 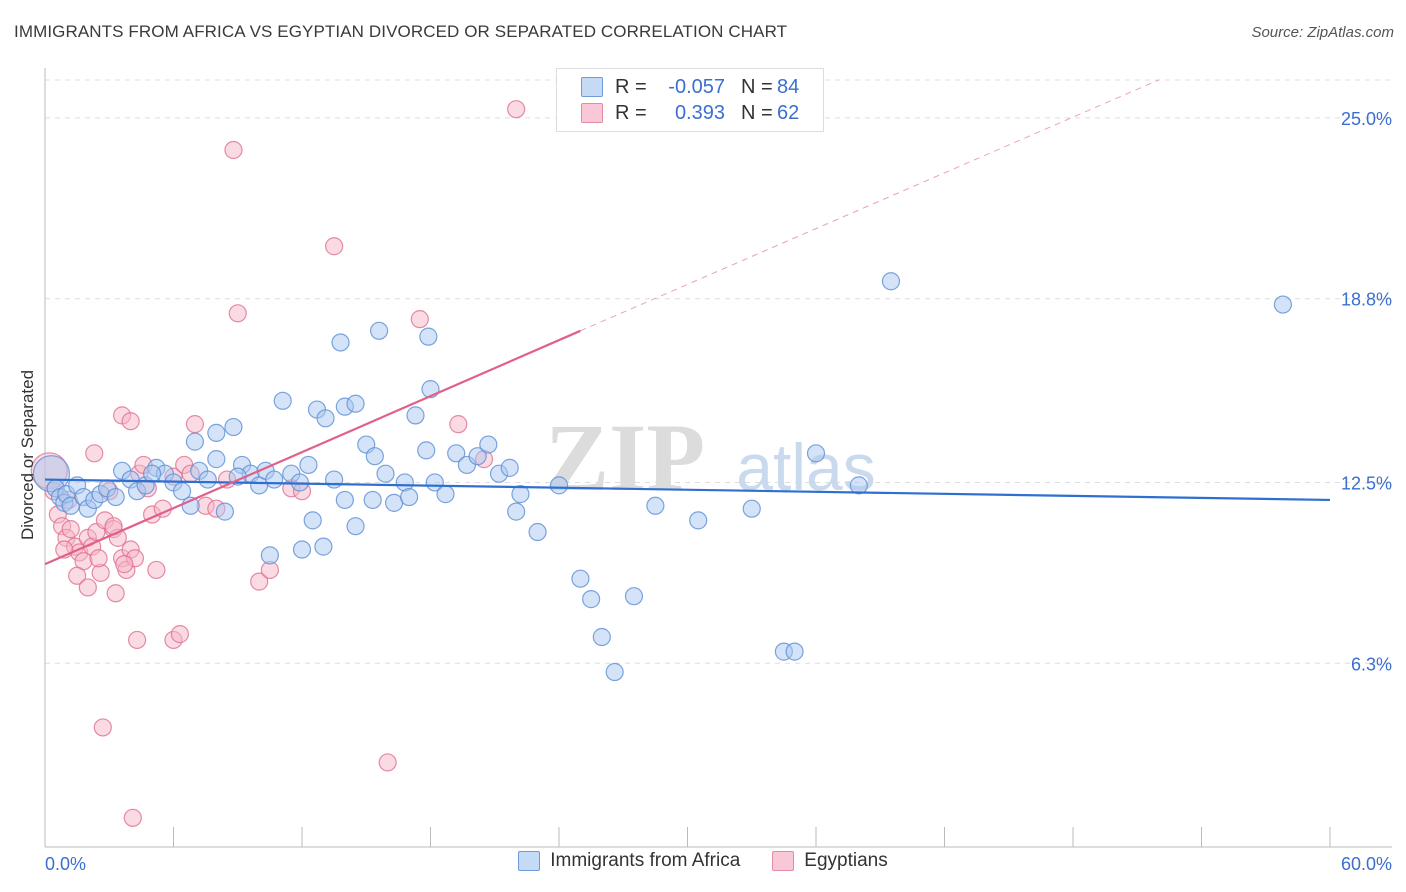 What do you see at coordinates (710, 457) in the screenshot?
I see `watermark: ZIP atlas` at bounding box center [710, 457].